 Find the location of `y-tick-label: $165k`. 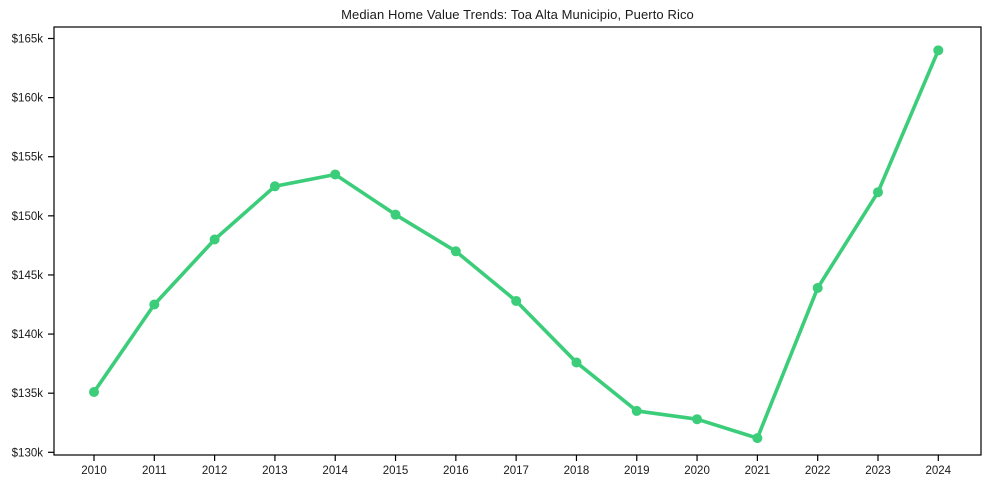

y-tick-label: $165k is located at coordinates (28, 39).